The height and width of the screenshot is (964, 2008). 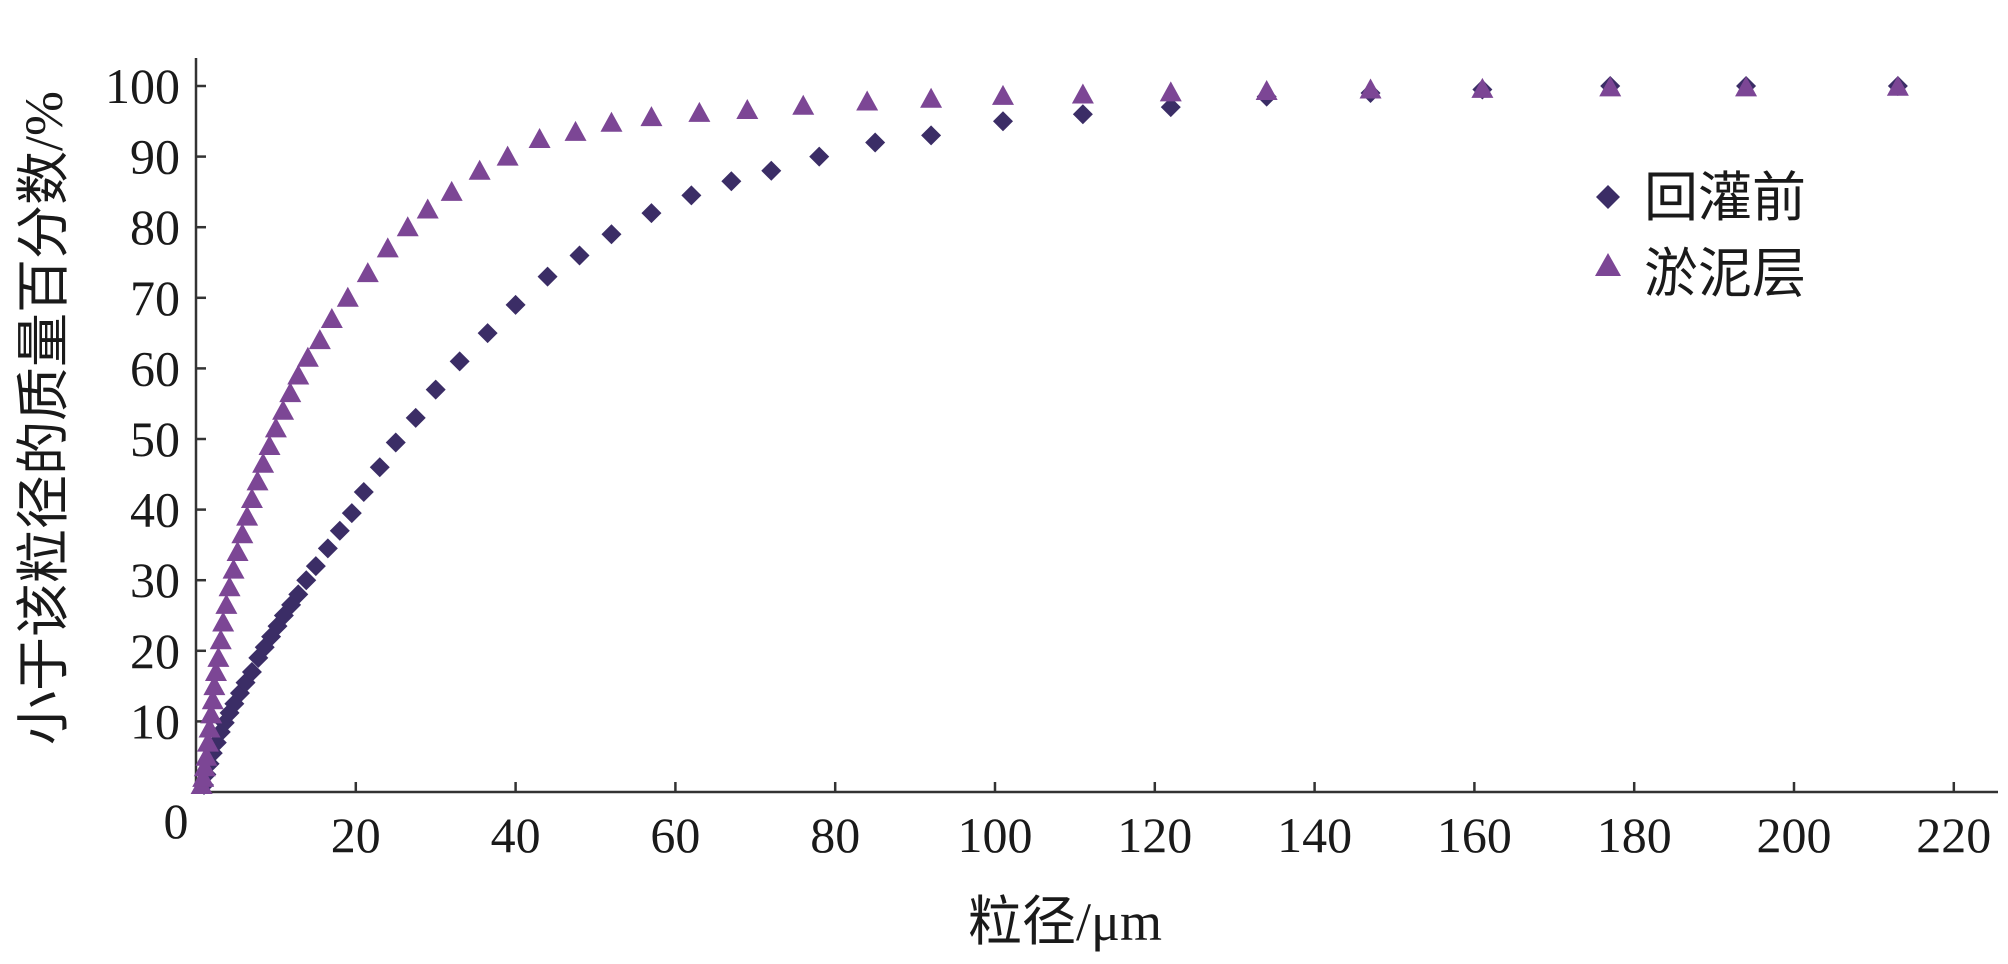 I want to click on y-tick-label: 30, so click(x=155, y=580).